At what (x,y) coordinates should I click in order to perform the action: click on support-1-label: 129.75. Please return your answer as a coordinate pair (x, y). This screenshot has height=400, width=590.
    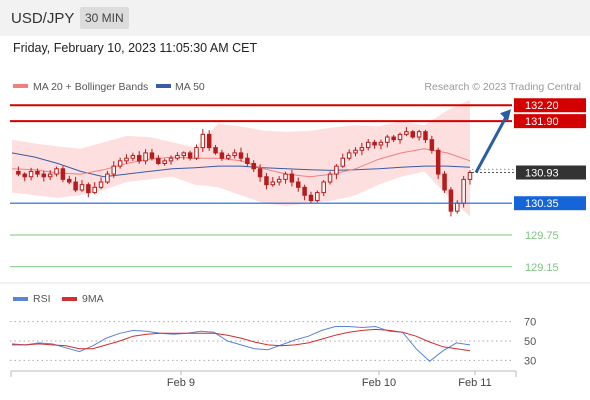
    Looking at the image, I should click on (542, 236).